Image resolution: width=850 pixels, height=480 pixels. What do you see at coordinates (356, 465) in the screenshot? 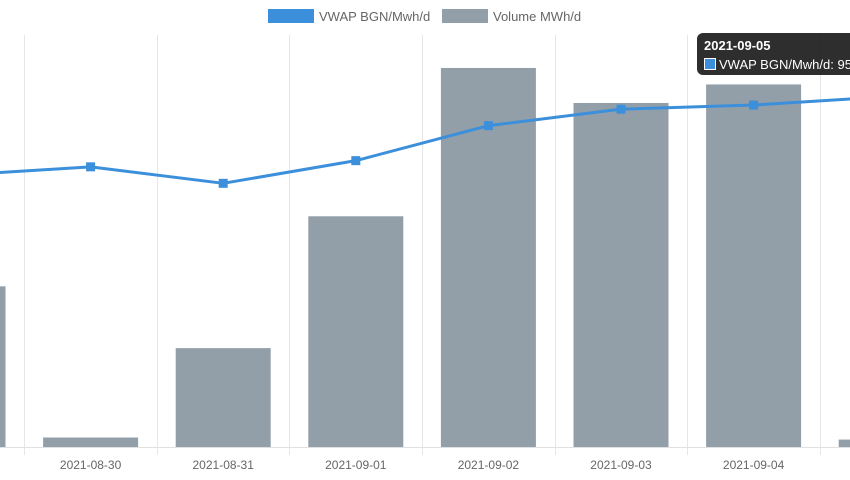
I see `x-tick-label: 2021-09-01` at bounding box center [356, 465].